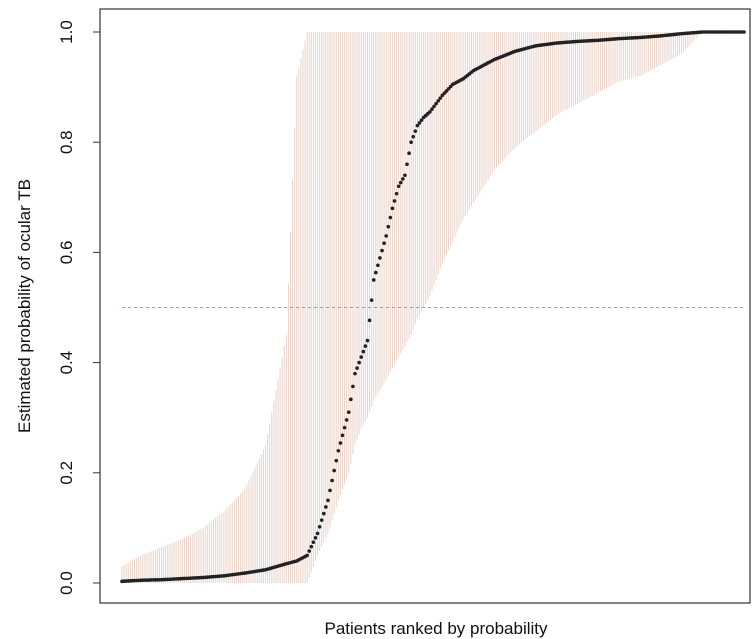 This screenshot has height=639, width=756. Describe the element at coordinates (66, 473) in the screenshot. I see `y-tick-label: 0.2` at that location.